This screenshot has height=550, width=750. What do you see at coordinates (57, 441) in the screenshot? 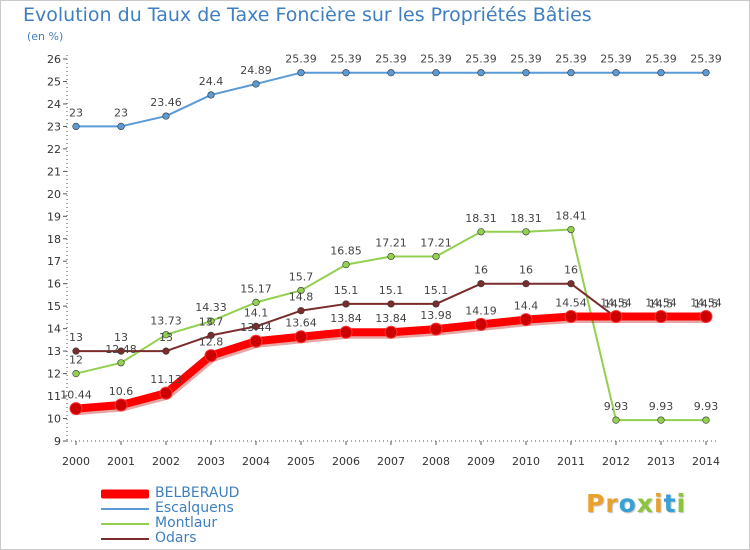
I see `y-tick-label: 9` at bounding box center [57, 441].